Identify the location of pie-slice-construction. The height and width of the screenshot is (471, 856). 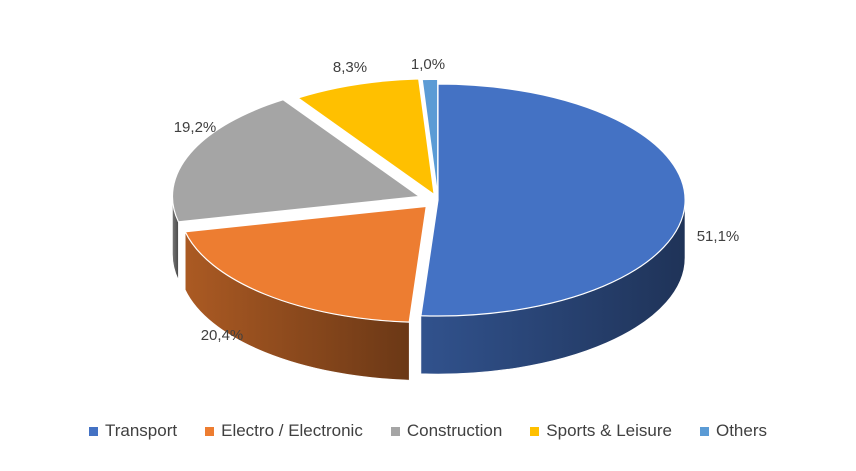
(296, 161).